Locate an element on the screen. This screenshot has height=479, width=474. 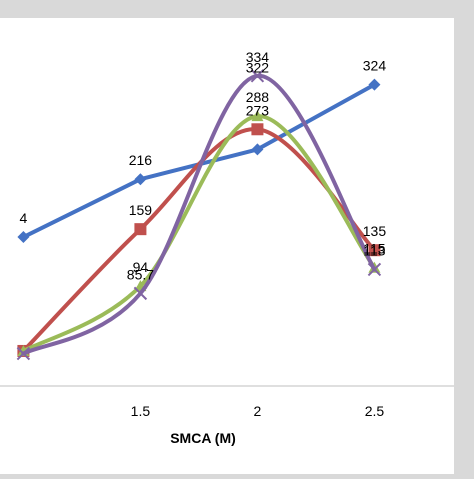
data-label: 135 is located at coordinates (375, 231).